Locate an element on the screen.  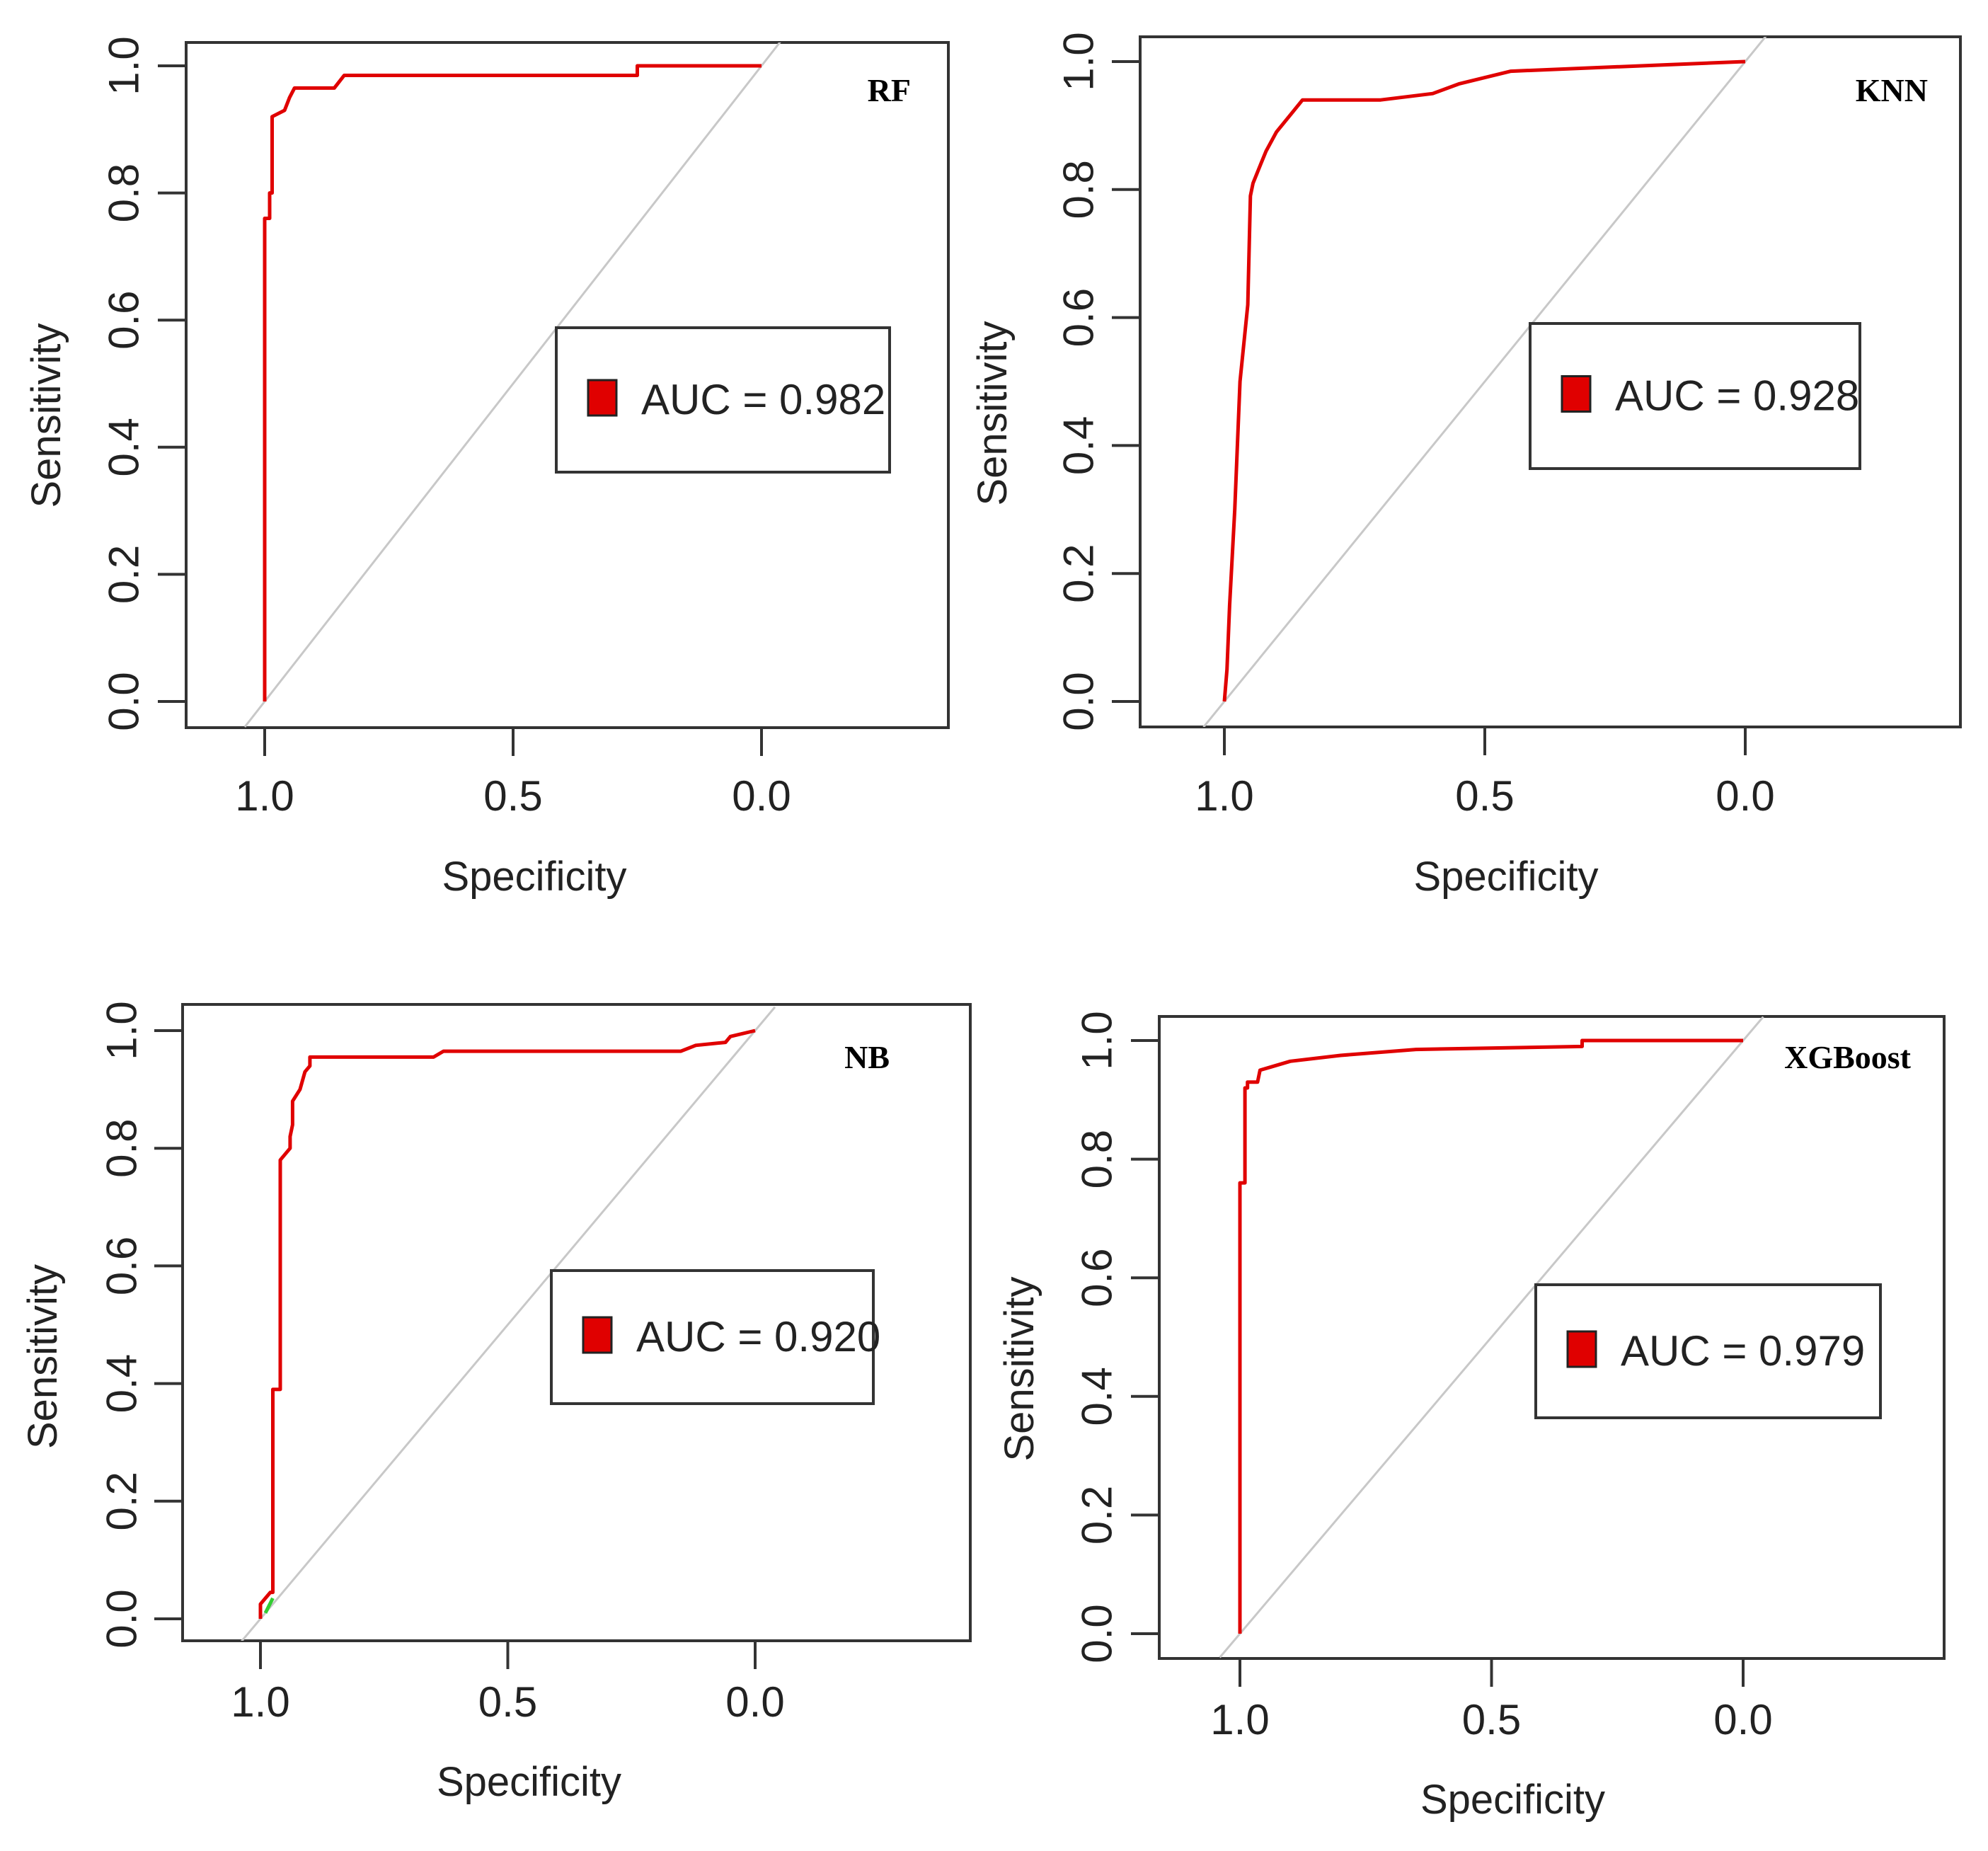
roc-curve-knn is located at coordinates (1484, 380).